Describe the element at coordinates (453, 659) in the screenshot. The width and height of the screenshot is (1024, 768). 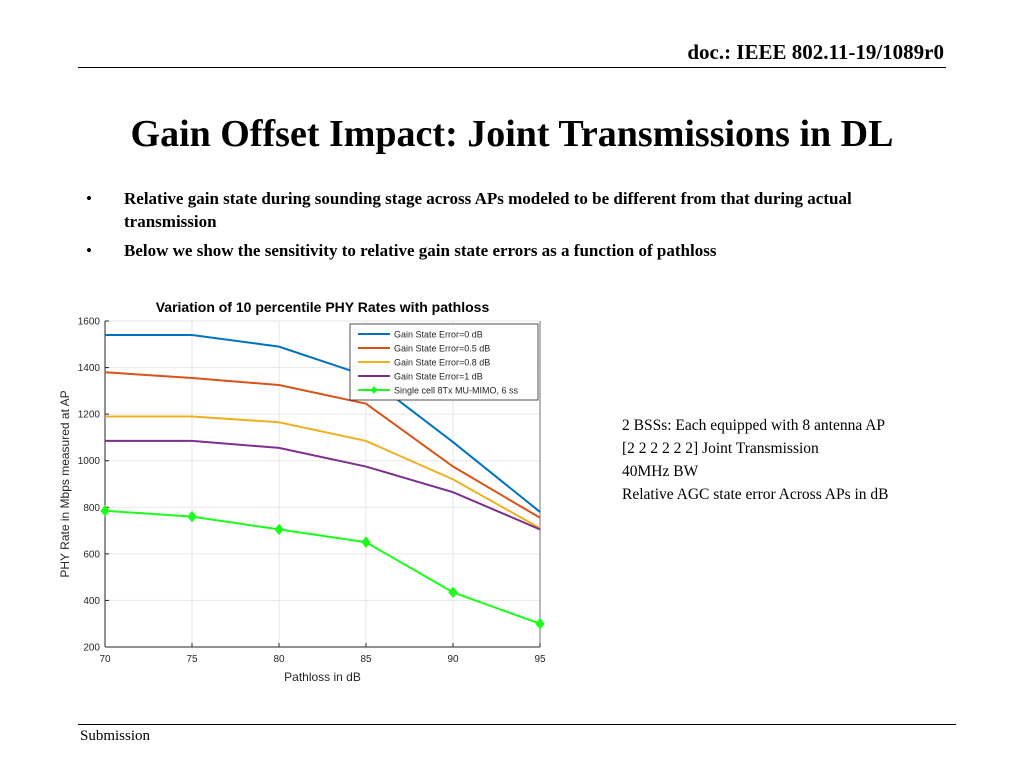
I see `x-tick-label: 90` at that location.